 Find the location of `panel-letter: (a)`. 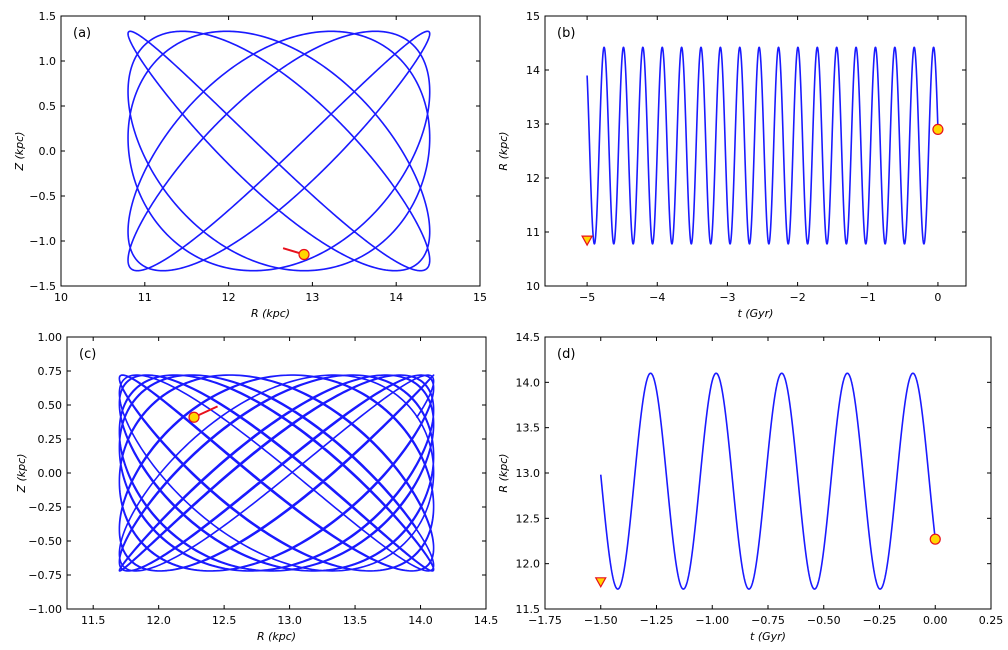

panel-letter: (a) is located at coordinates (82, 33).